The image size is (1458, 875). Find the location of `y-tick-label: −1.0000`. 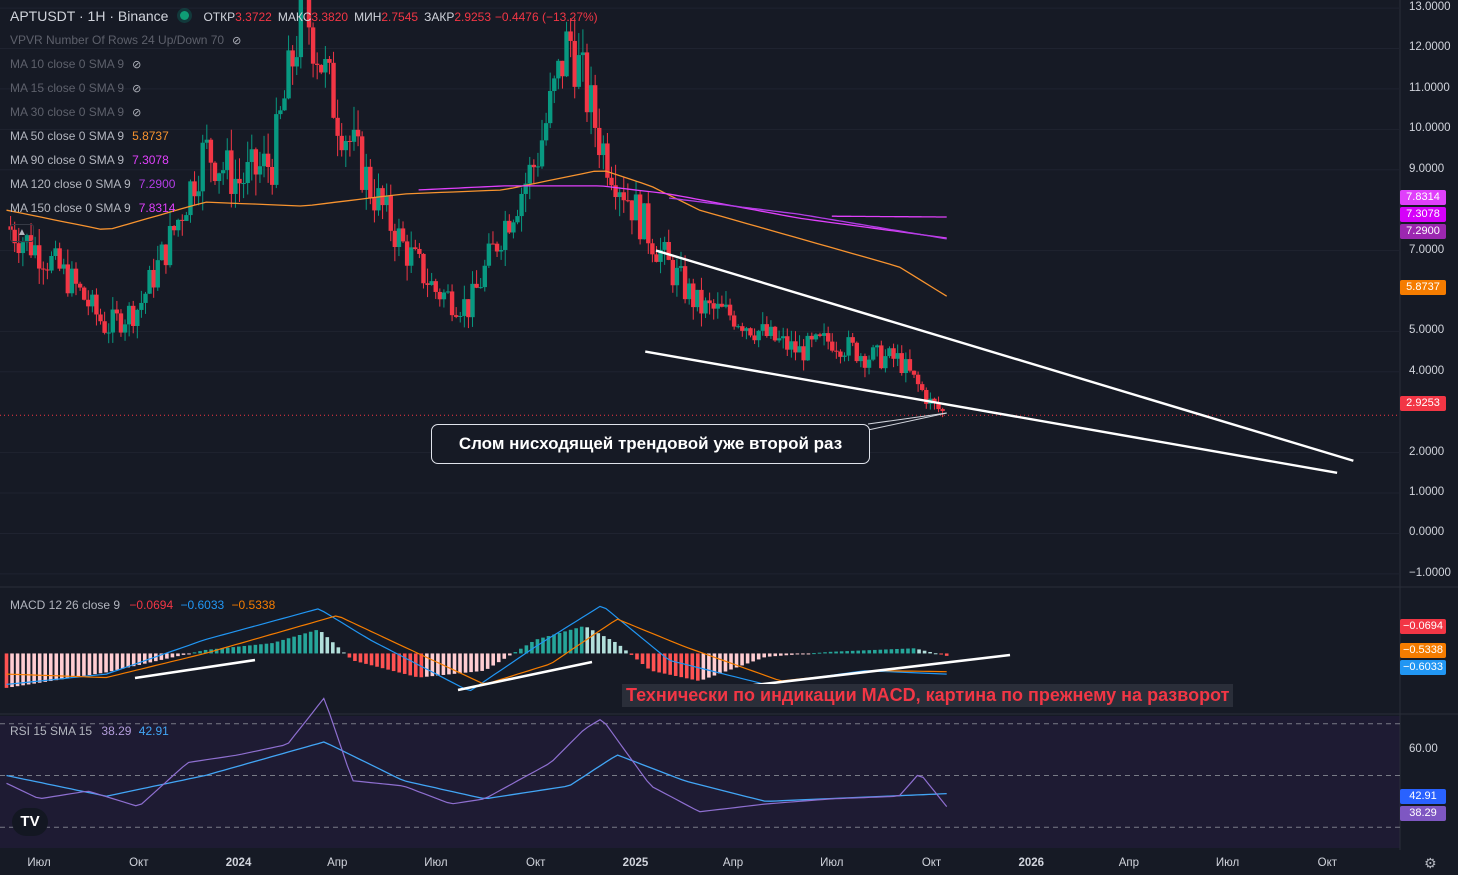

y-tick-label: −1.0000 is located at coordinates (1430, 572).